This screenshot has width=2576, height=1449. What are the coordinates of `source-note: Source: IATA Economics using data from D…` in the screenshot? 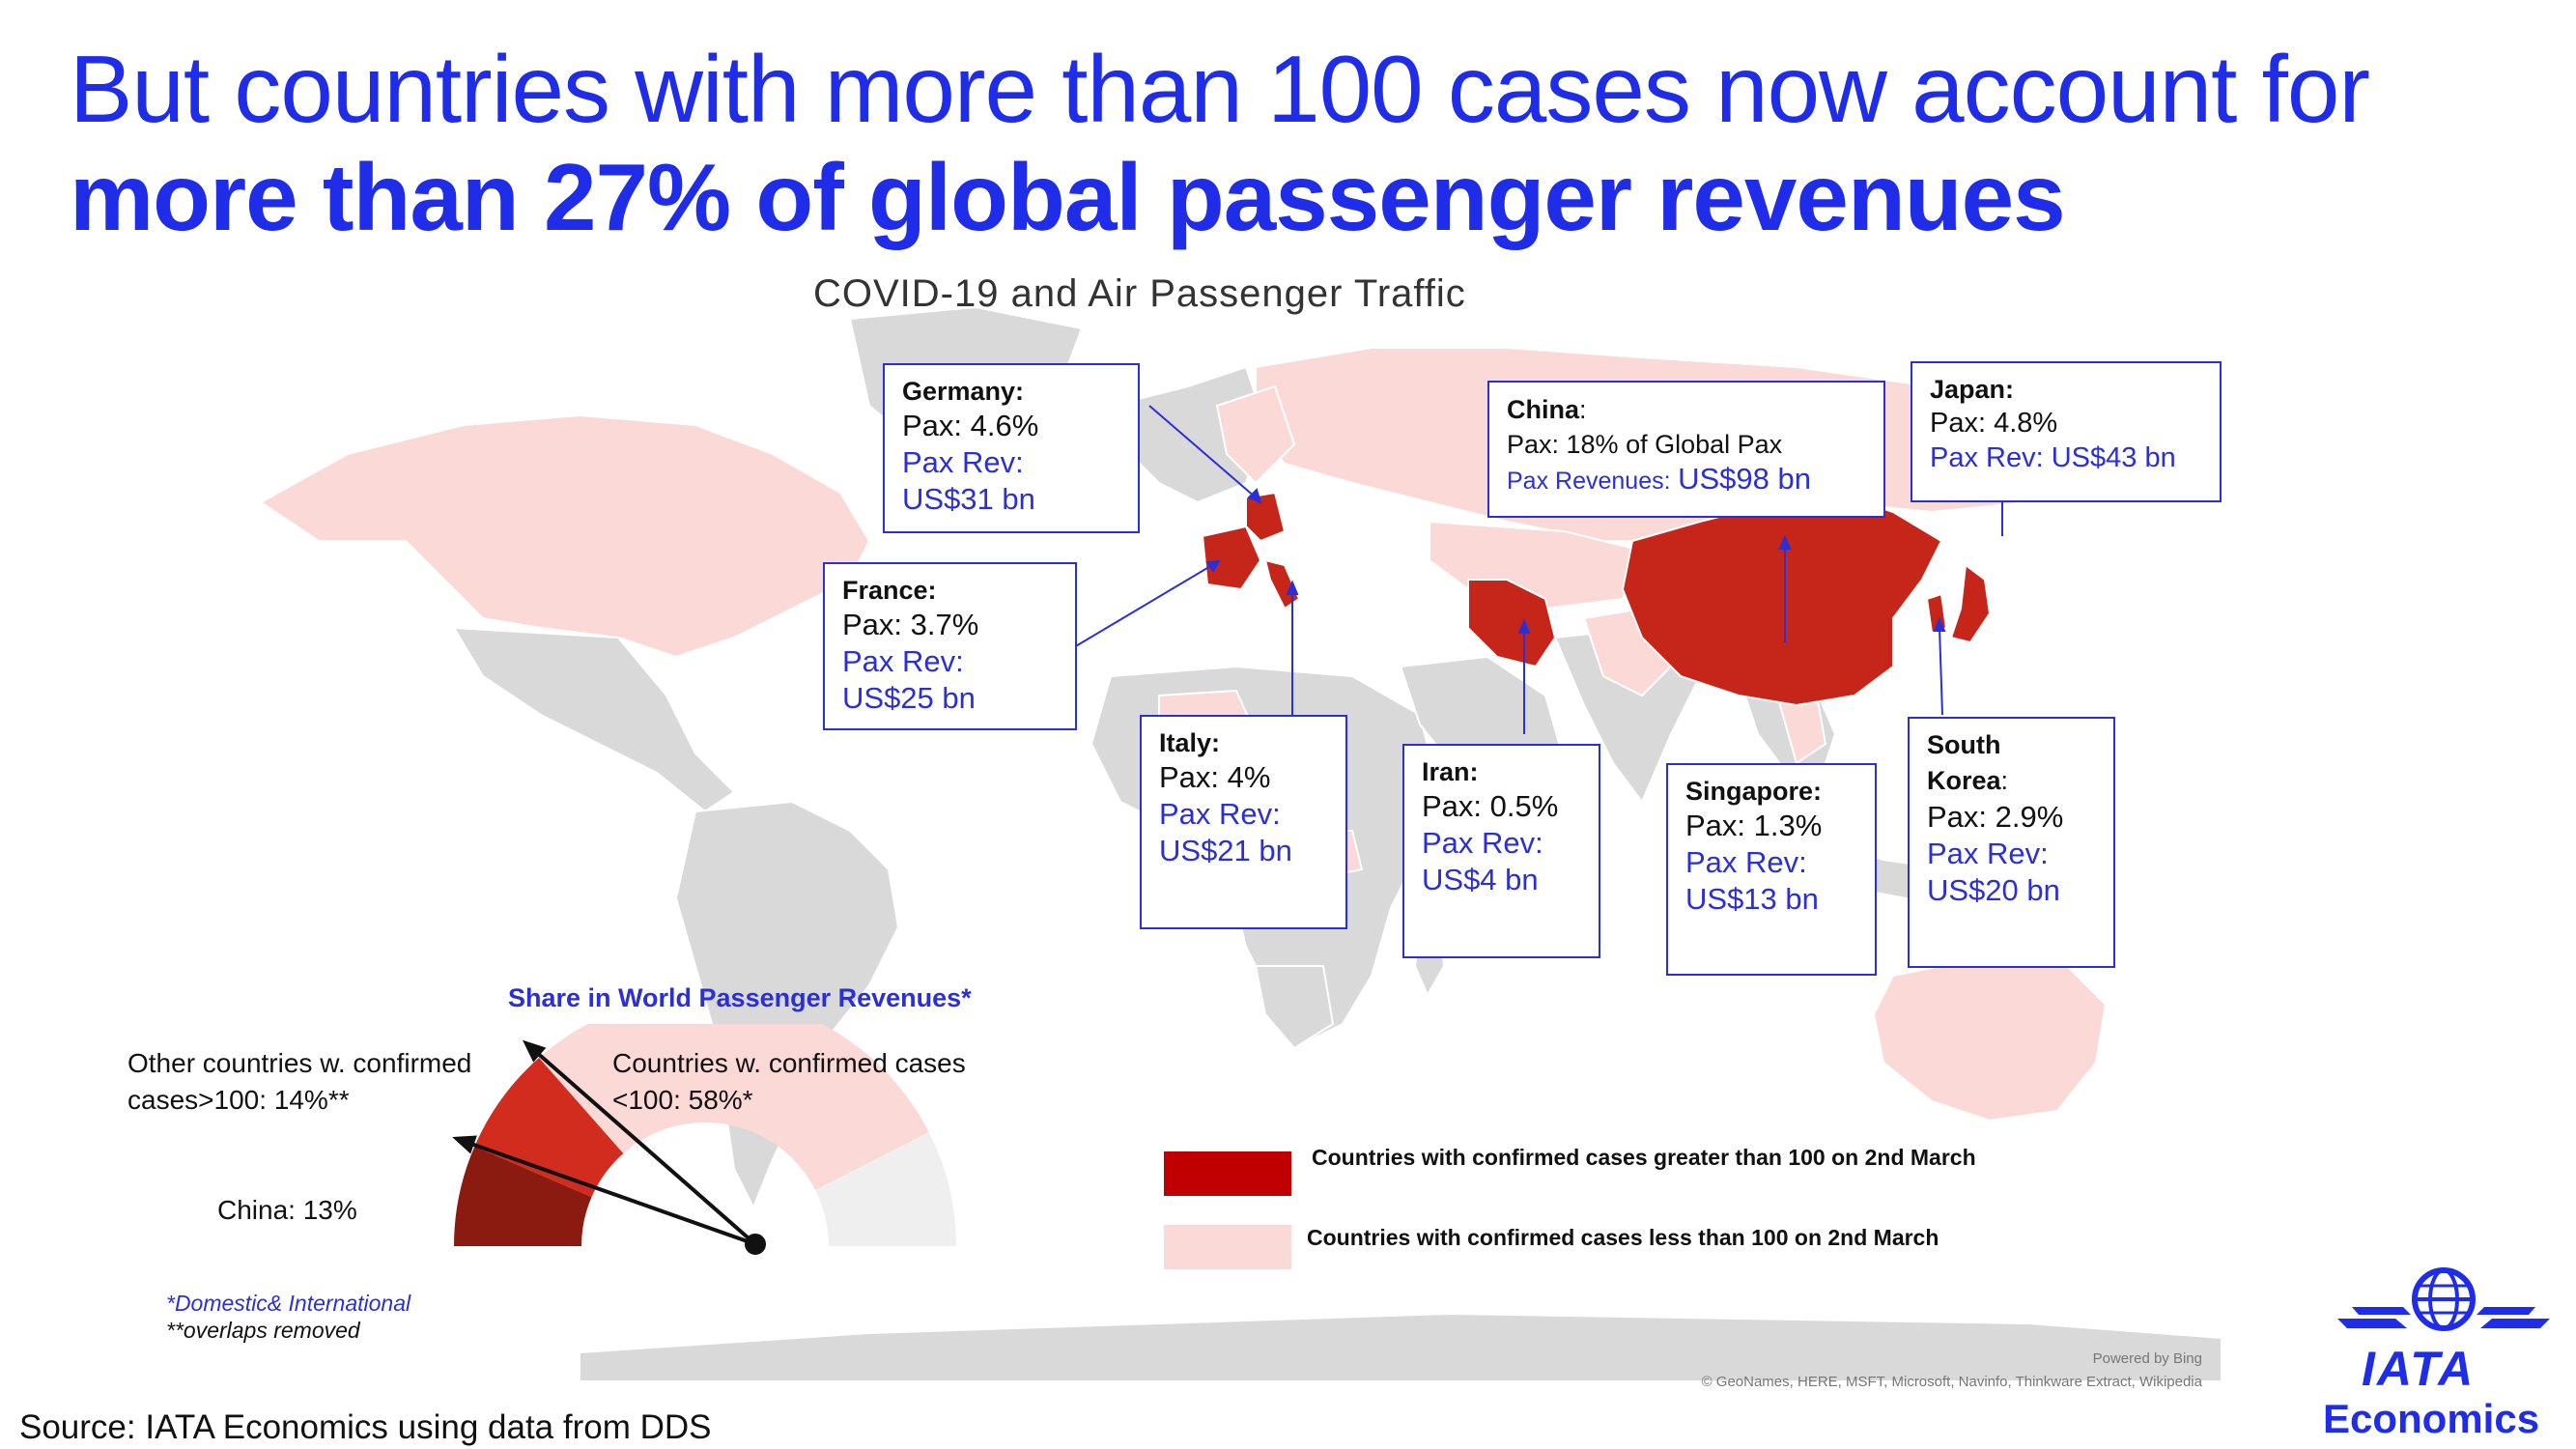 It's located at (365, 1427).